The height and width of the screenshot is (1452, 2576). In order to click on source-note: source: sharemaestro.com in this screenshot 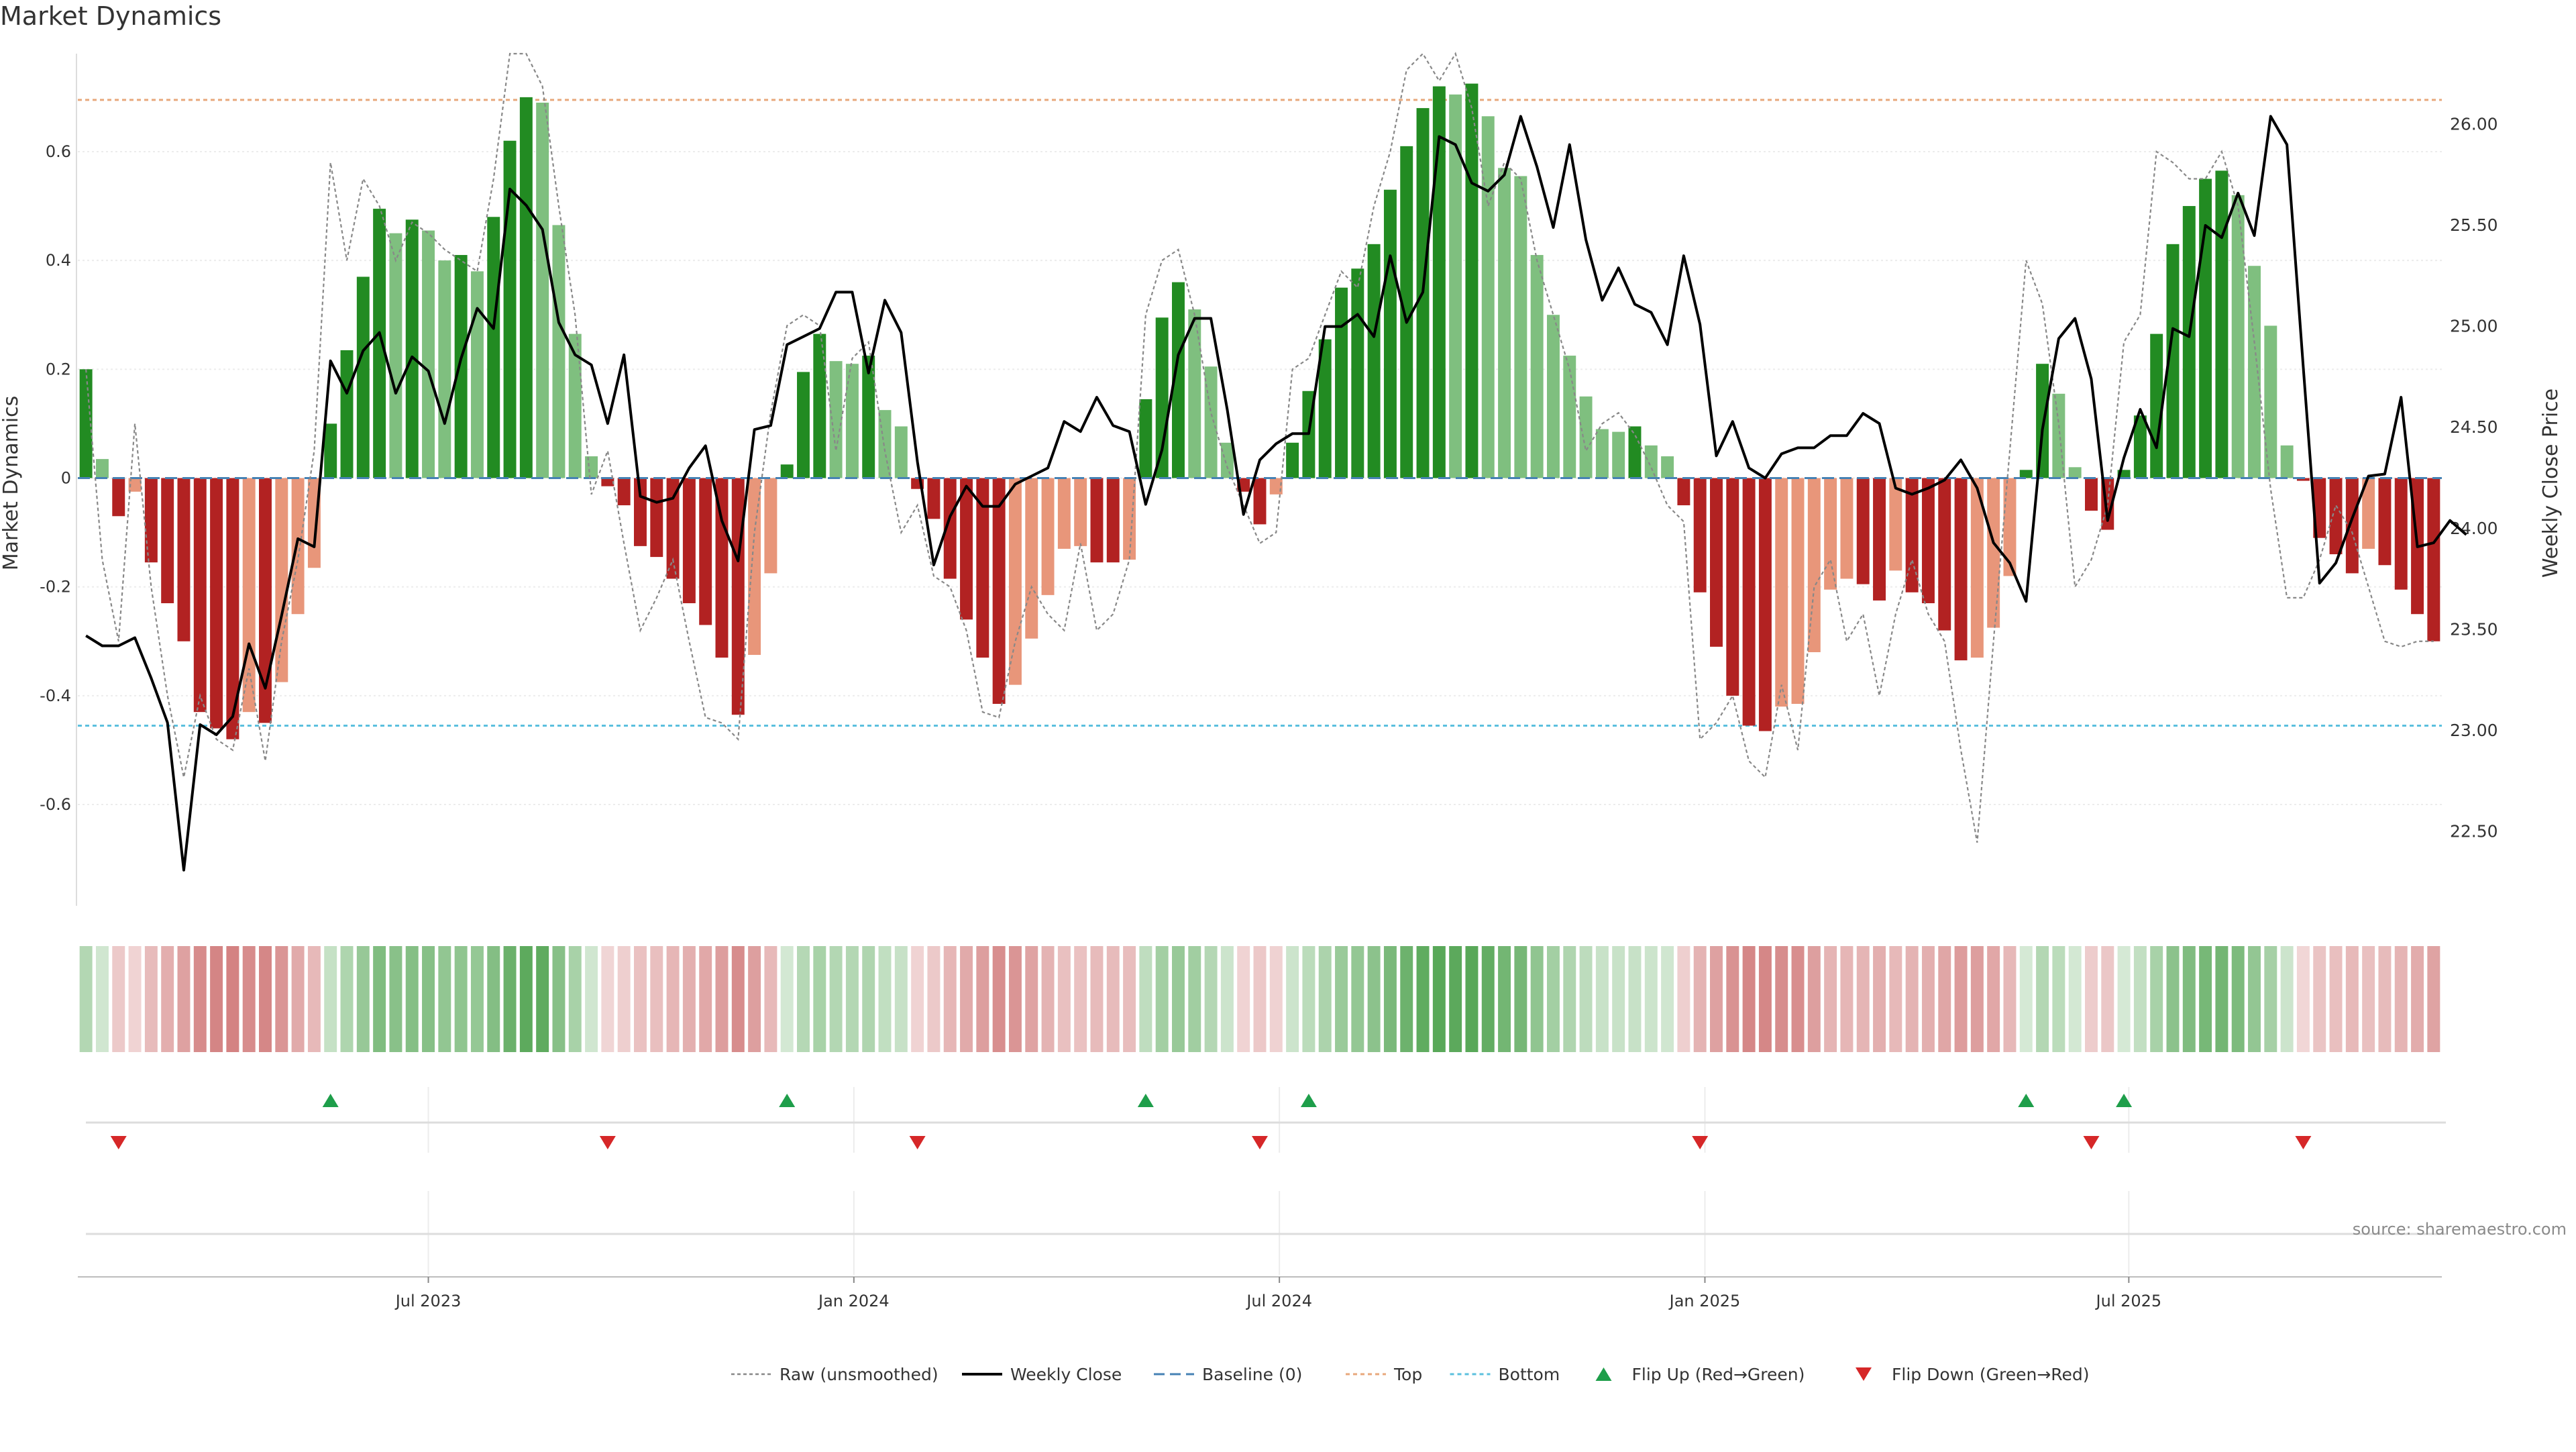, I will do `click(2459, 1230)`.